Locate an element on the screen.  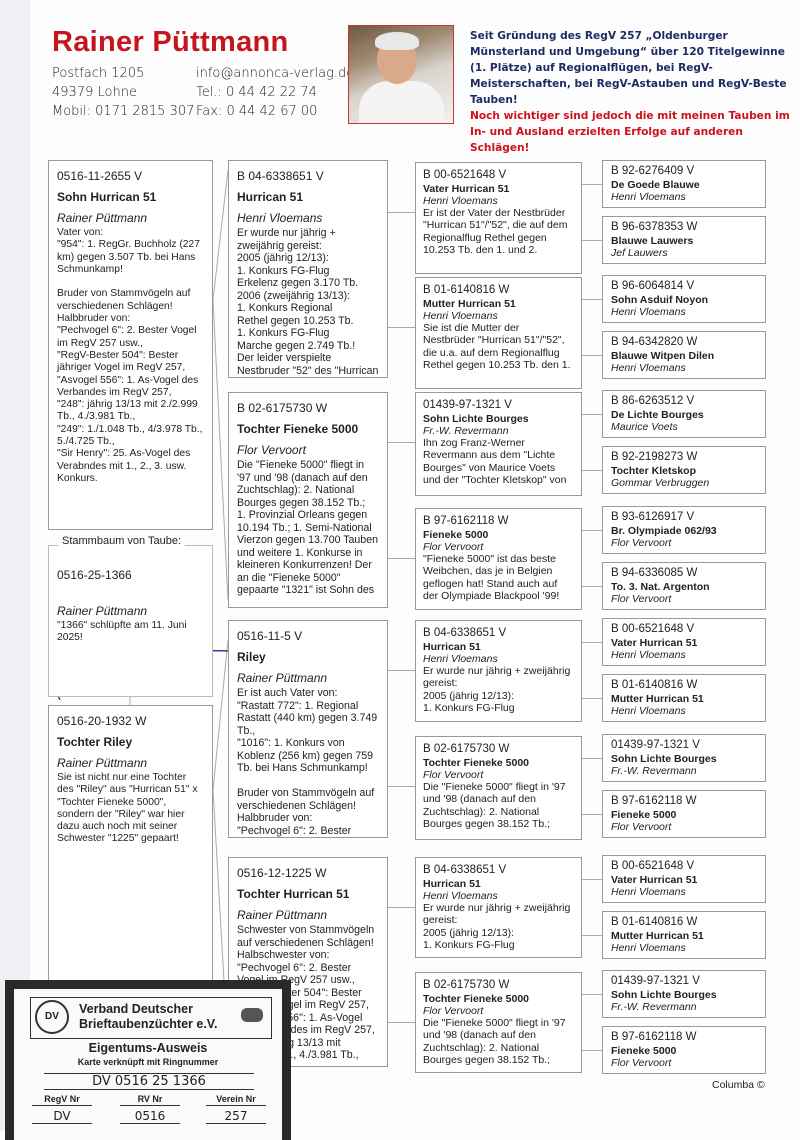
ring-number: 0516-12-1225 W is located at coordinates (282, 873).